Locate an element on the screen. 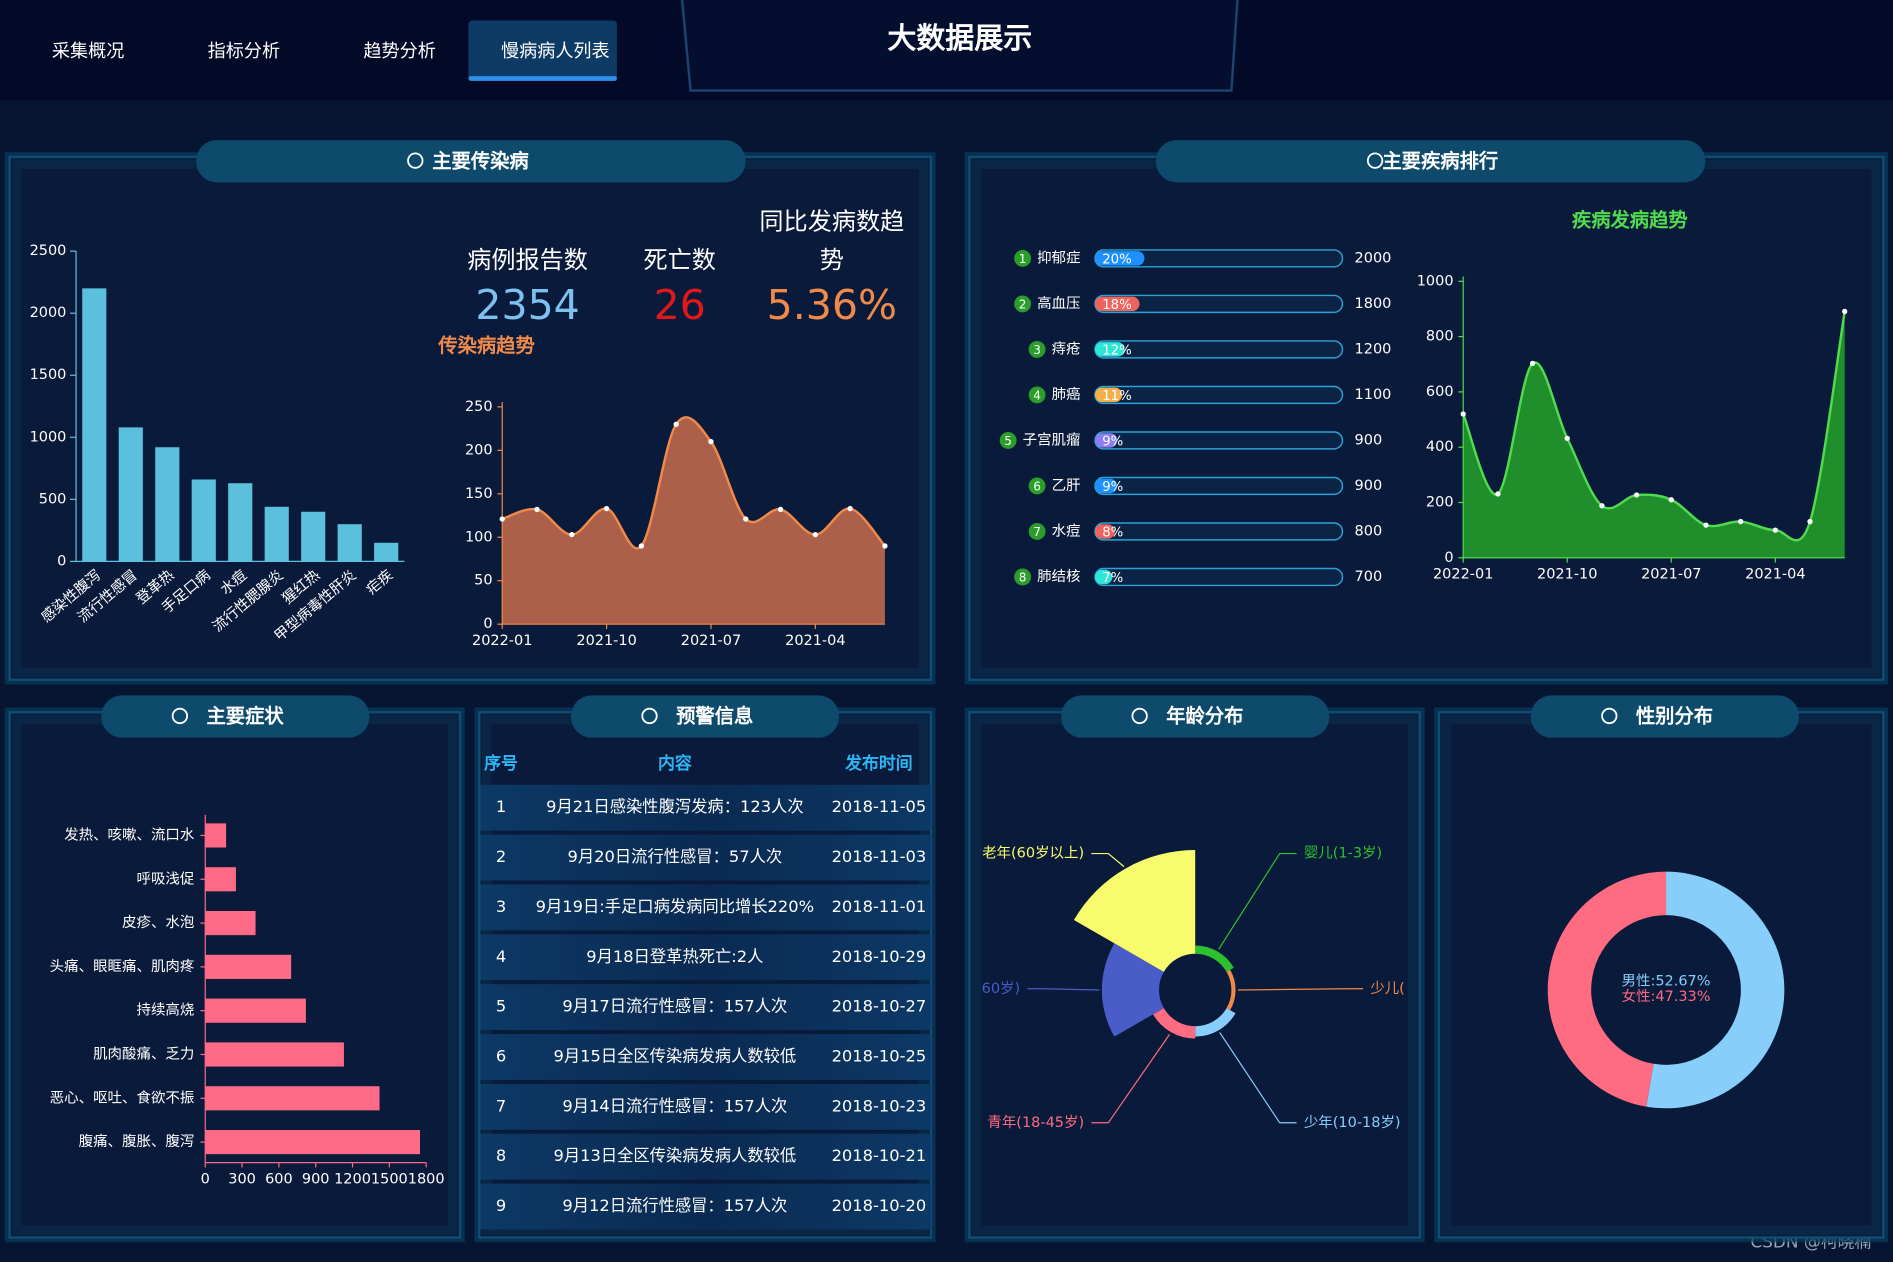  progress-label: 9% is located at coordinates (1112, 442).